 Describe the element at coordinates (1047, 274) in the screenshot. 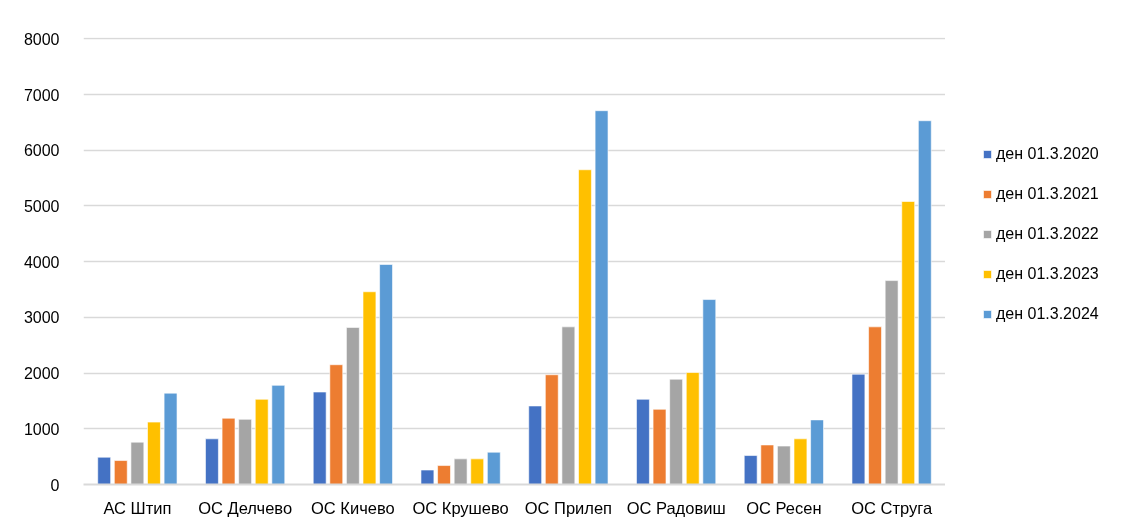

I see `legend-label: ден 01.3.2023` at that location.